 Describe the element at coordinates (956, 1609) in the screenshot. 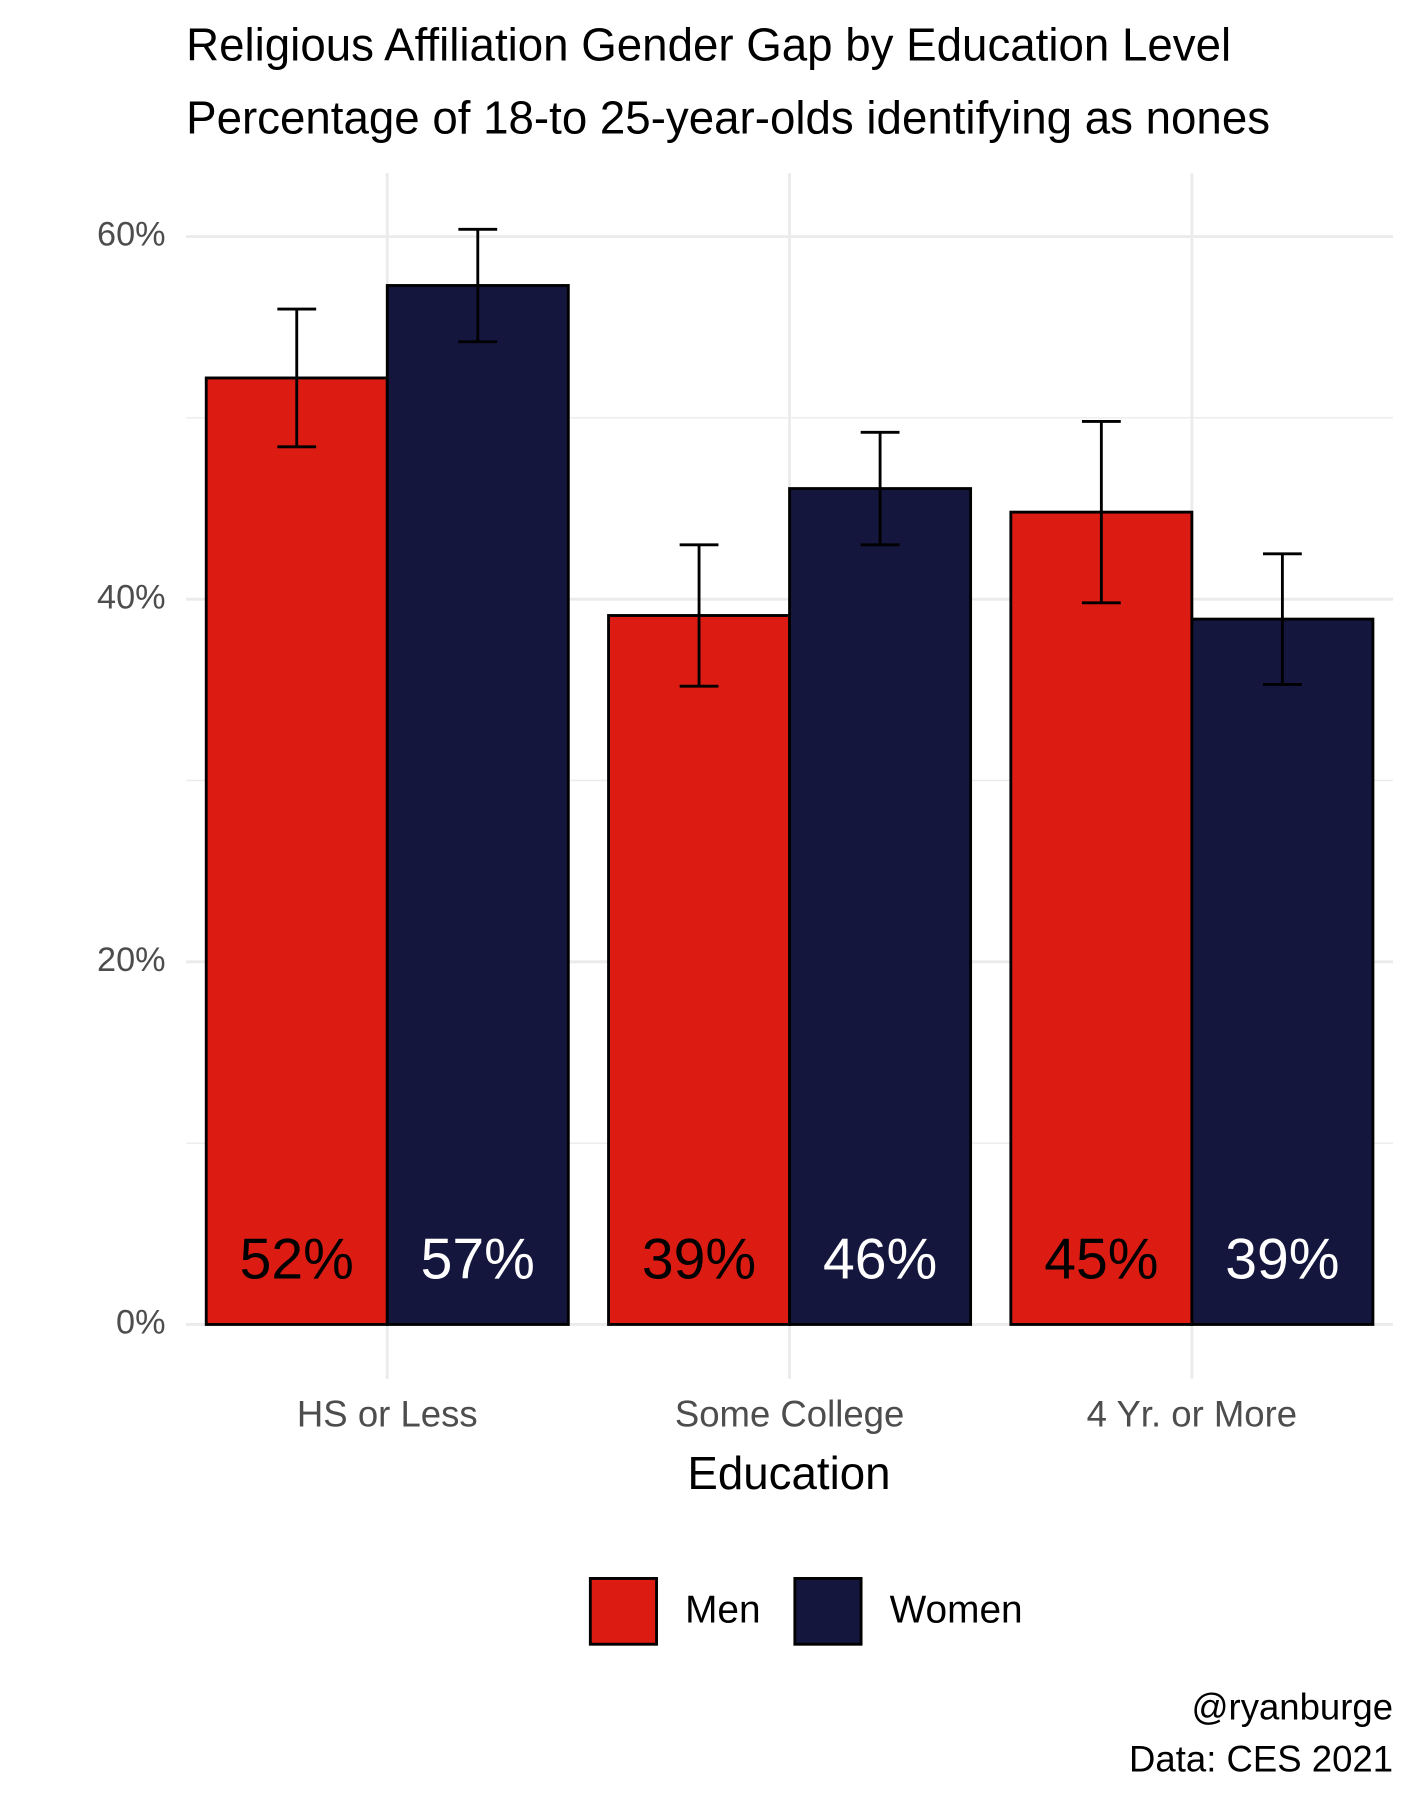

I see `legend-label: Women` at that location.